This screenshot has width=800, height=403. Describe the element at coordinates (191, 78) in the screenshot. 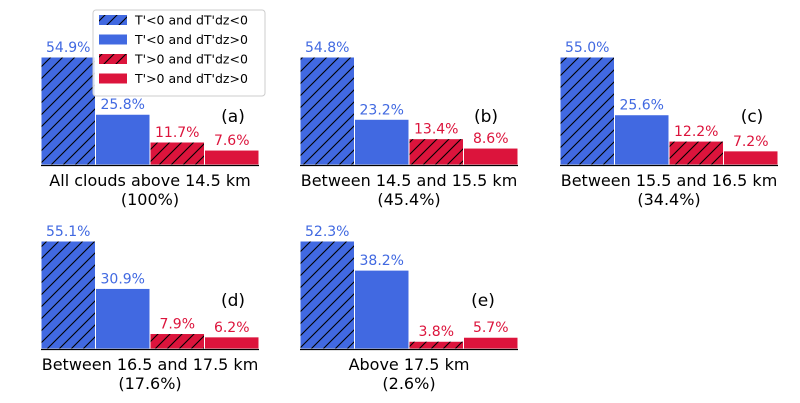

I see `legend-label-4: T'>0 and dT'dz>0` at that location.